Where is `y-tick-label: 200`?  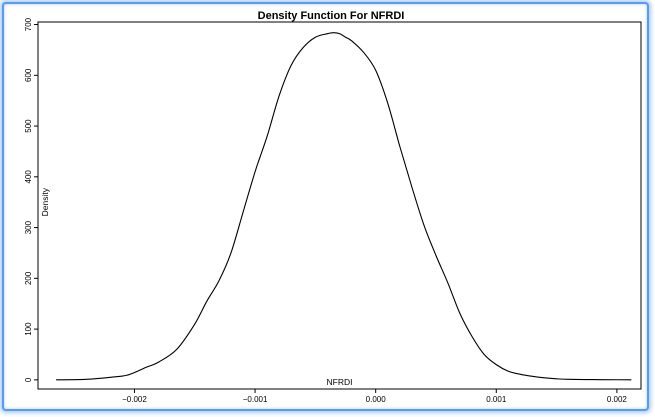 y-tick-label: 200 is located at coordinates (28, 278).